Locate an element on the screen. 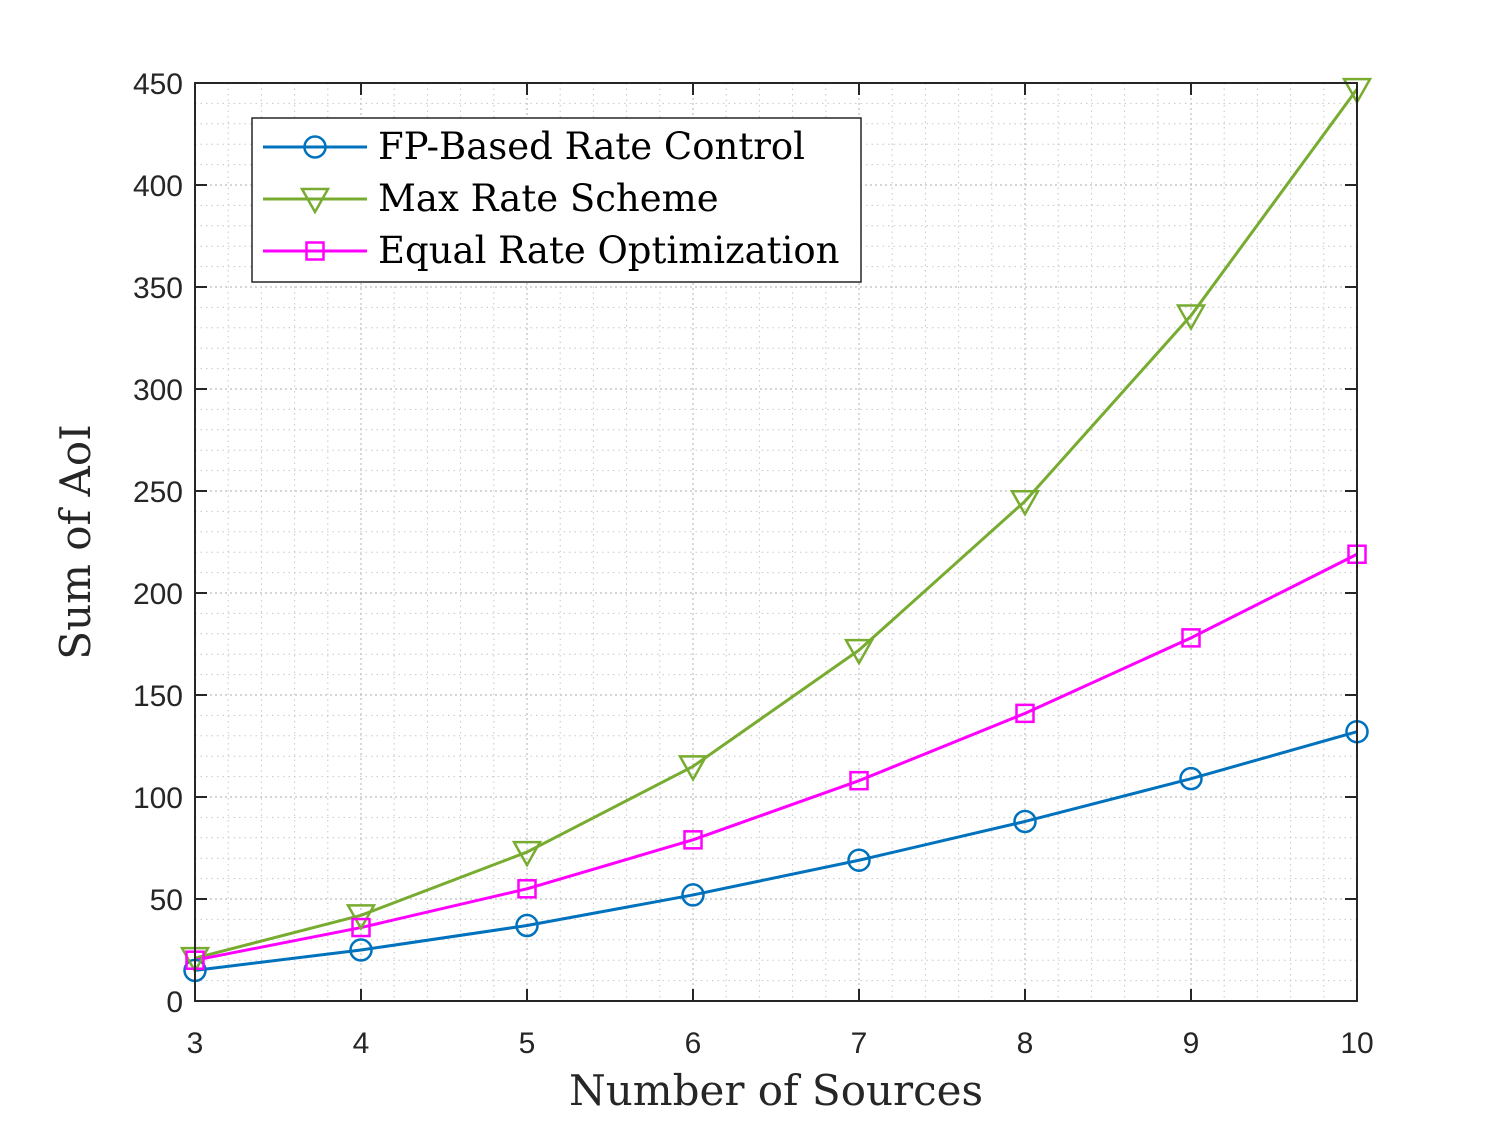  y-tick-labels: 0 50 100 150 200 250 300 350 400 450 is located at coordinates (158, 543).